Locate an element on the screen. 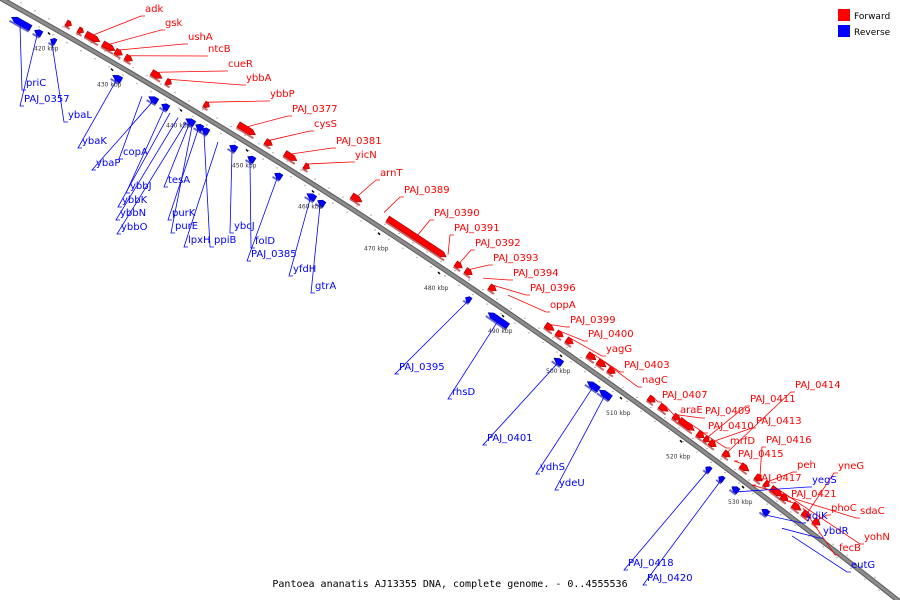  gene-label: PAJ_0357 is located at coordinates (47, 99).